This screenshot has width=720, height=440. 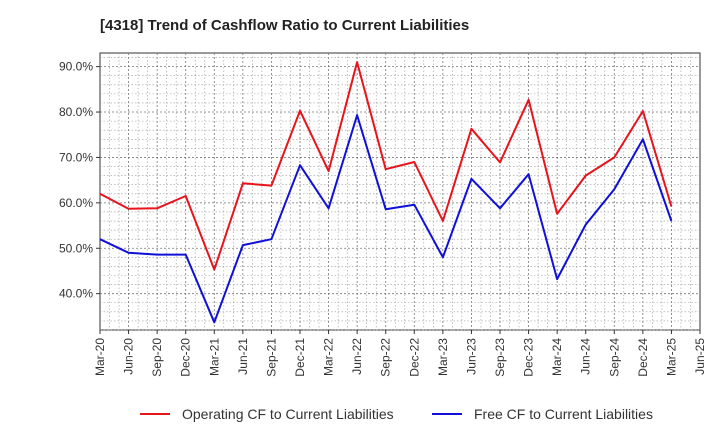 I want to click on x-tick-label: Dec-20, so click(x=186, y=357).